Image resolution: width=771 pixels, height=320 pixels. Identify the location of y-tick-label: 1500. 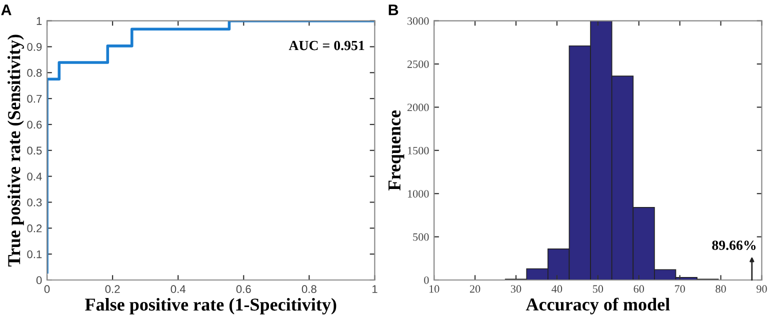
(418, 150).